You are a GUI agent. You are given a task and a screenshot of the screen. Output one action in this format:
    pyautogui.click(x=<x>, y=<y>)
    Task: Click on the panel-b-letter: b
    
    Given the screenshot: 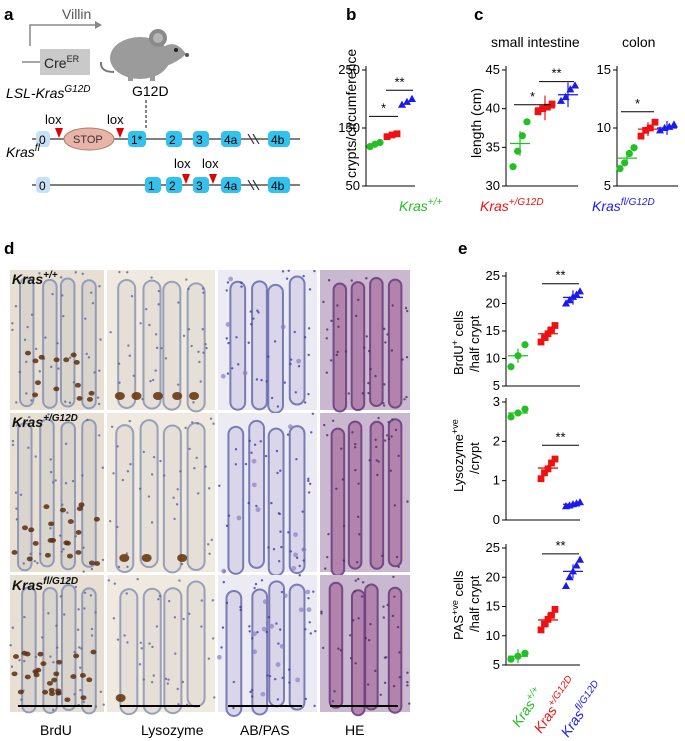 What is the action you would take?
    pyautogui.click(x=351, y=14)
    